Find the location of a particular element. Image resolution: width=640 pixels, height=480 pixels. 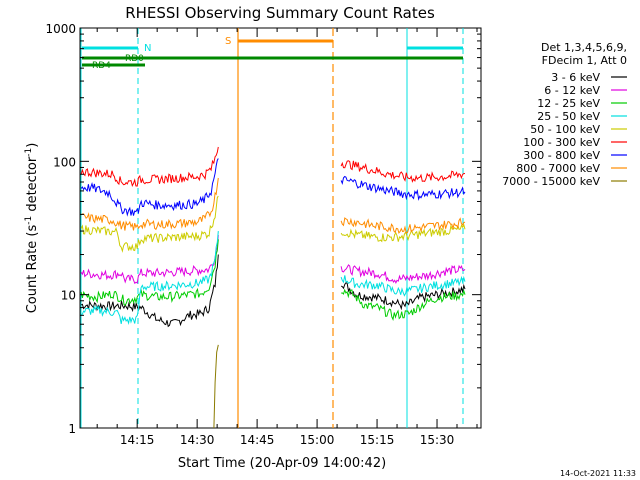

y-tick-label: 1000 is located at coordinates (60, 29).